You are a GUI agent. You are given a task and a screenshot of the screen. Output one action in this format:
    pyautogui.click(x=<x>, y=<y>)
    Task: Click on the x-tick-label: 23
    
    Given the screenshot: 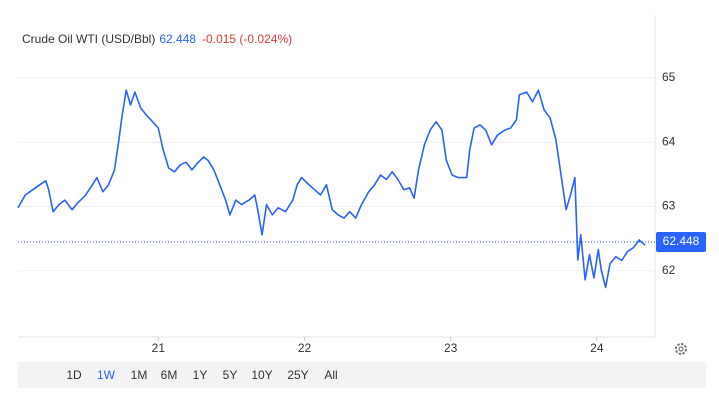 What is the action you would take?
    pyautogui.click(x=451, y=348)
    